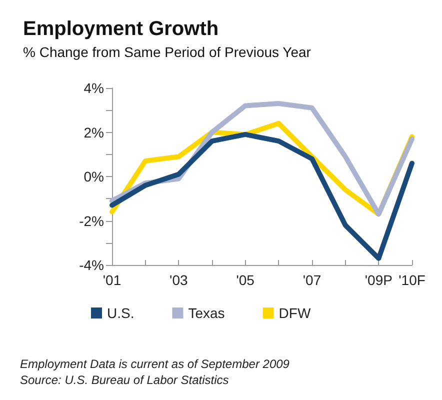 The height and width of the screenshot is (400, 442). Describe the element at coordinates (312, 280) in the screenshot. I see `x-tick-label: '07` at that location.